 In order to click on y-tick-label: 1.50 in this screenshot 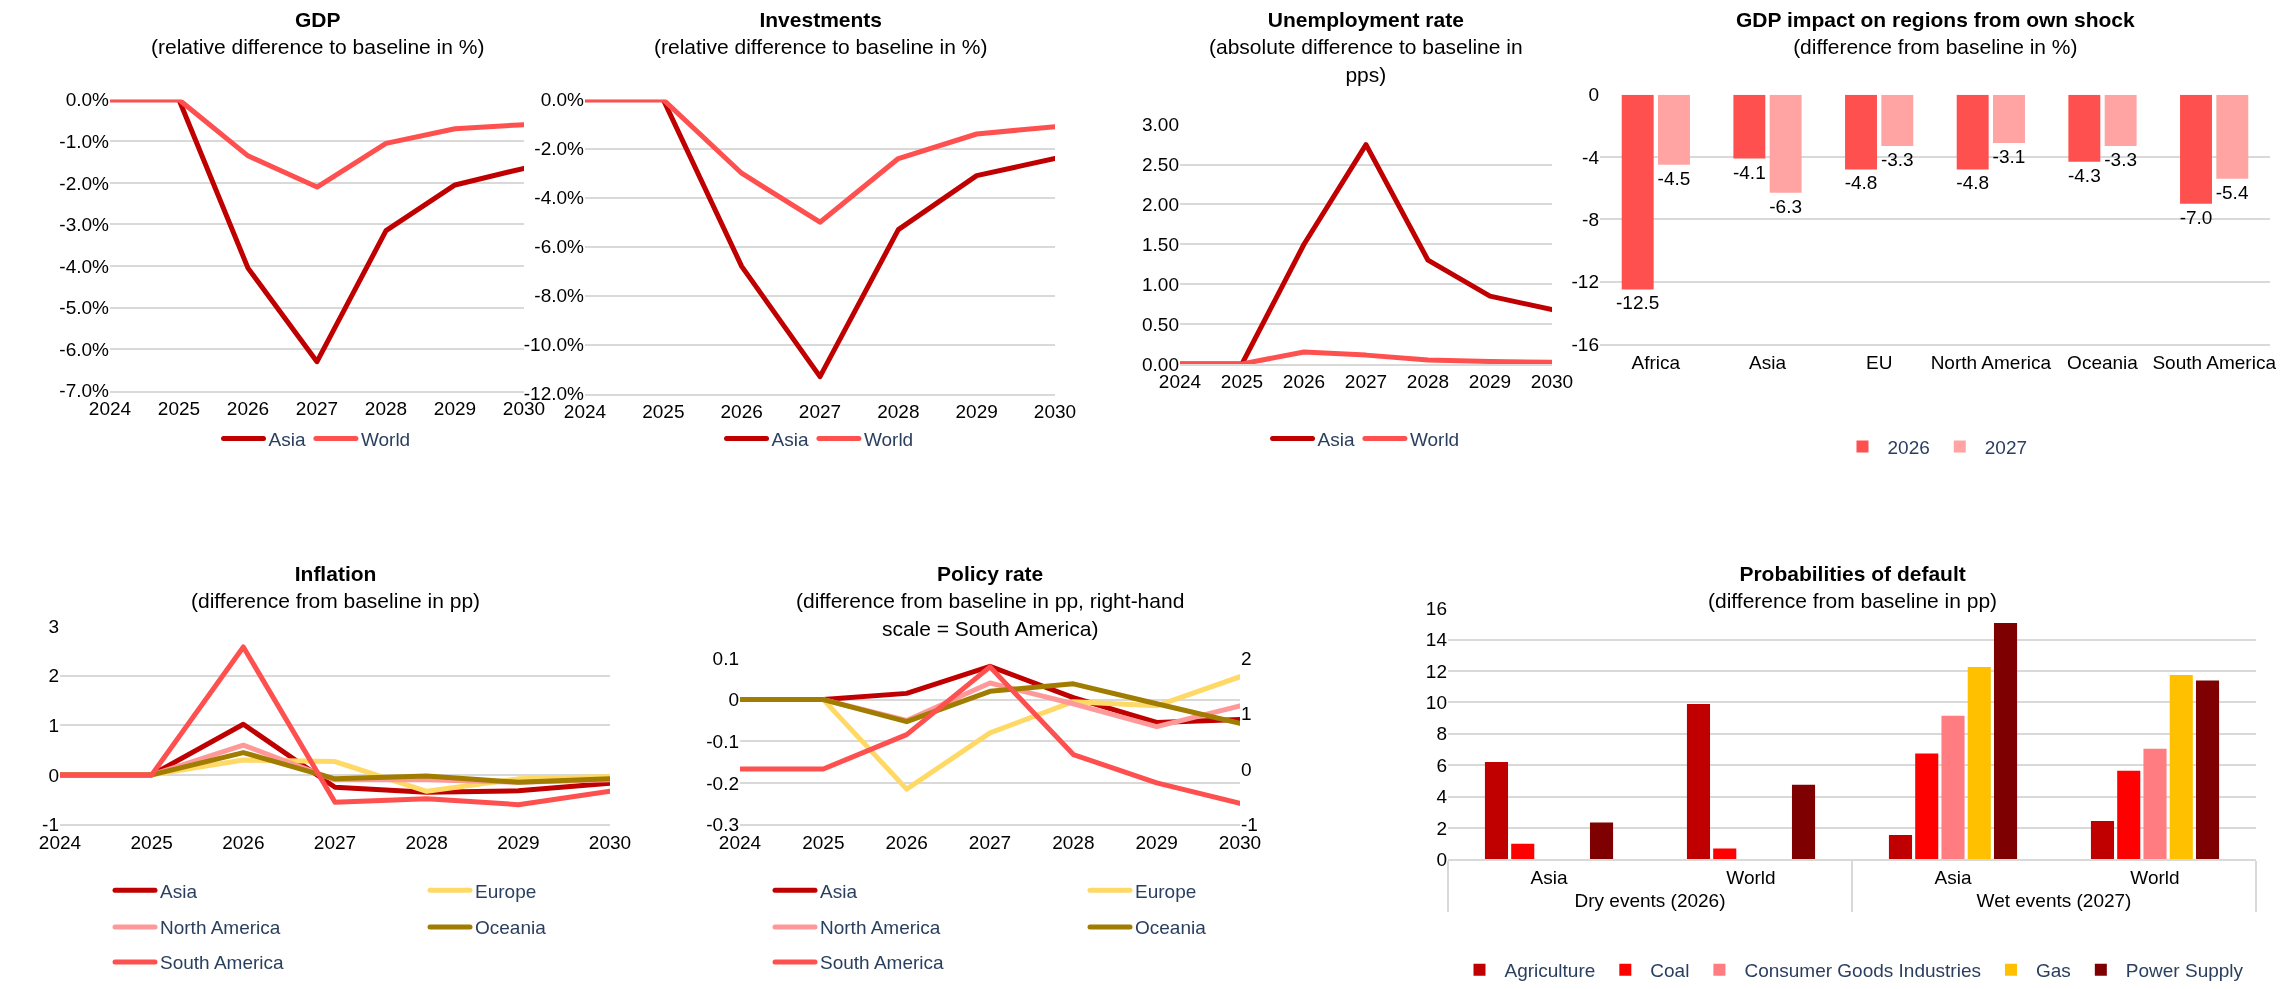, I will do `click(1160, 244)`.